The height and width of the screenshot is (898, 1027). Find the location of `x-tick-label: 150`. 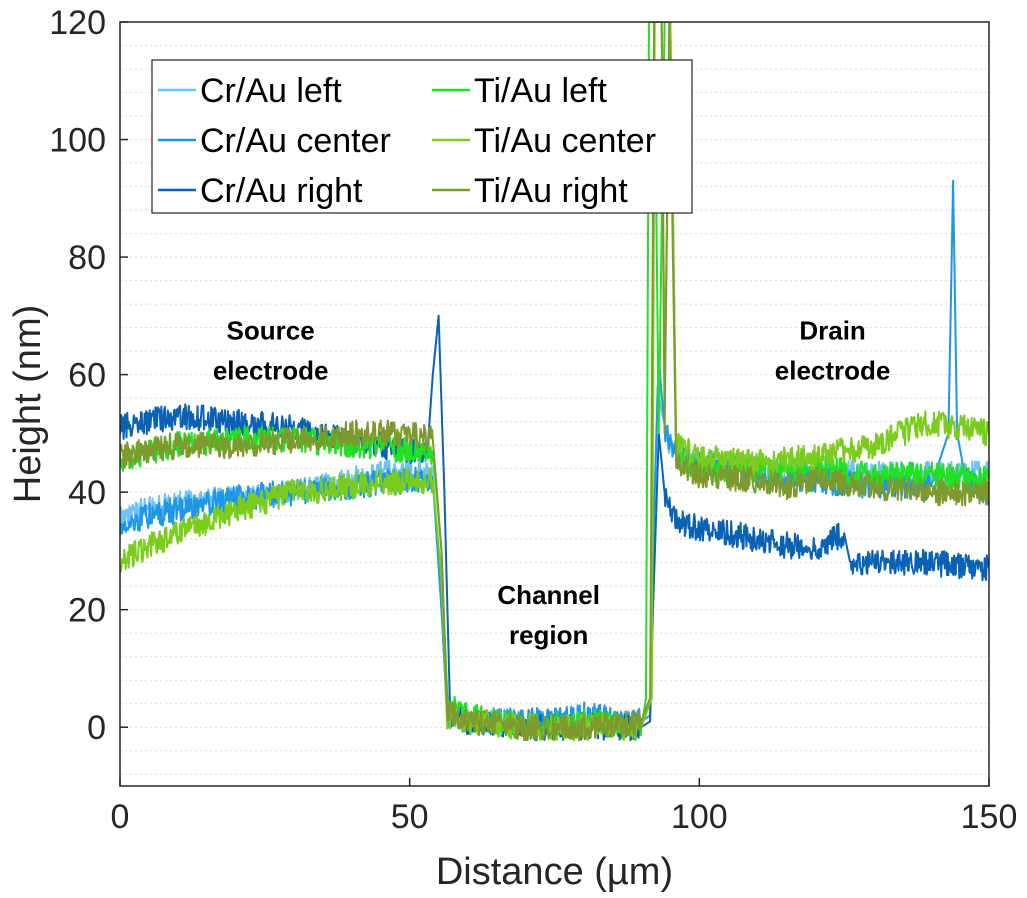

x-tick-label: 150 is located at coordinates (989, 817).